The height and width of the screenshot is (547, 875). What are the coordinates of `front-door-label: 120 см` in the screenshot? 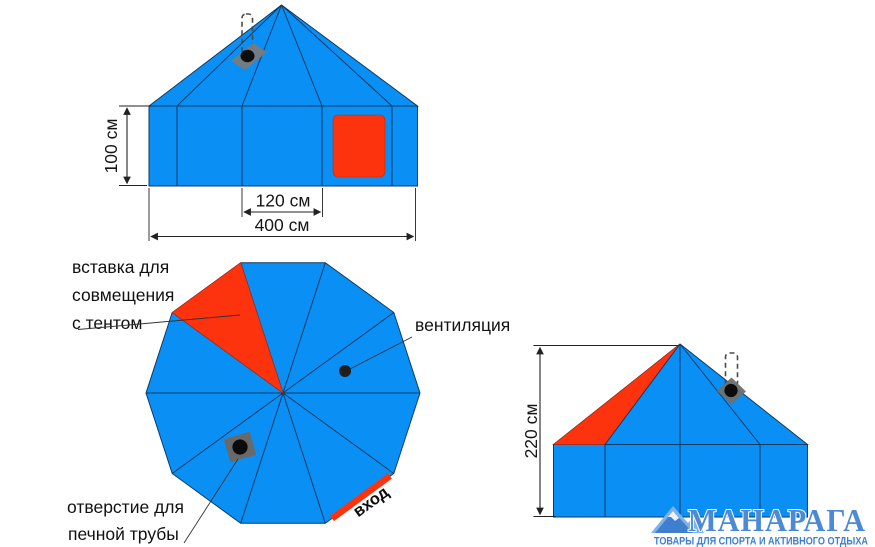 It's located at (283, 201).